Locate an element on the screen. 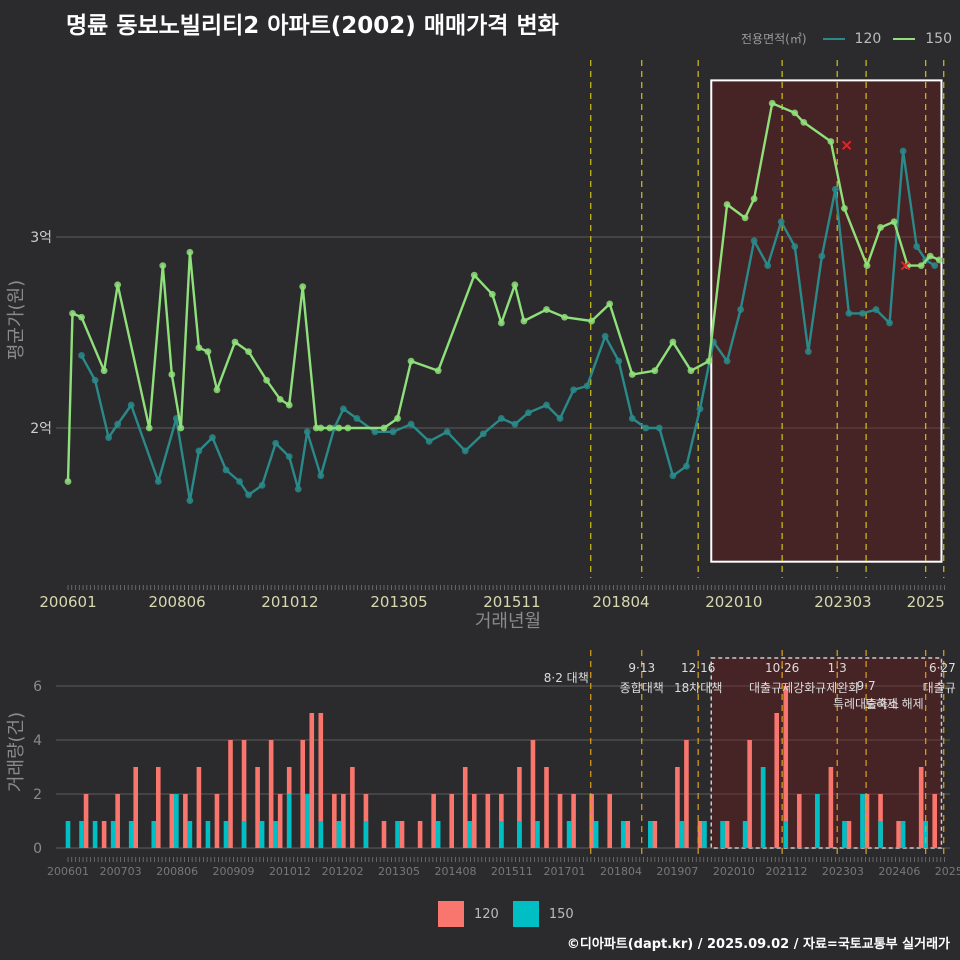  price-x-tick-label: 202303 is located at coordinates (842, 602).